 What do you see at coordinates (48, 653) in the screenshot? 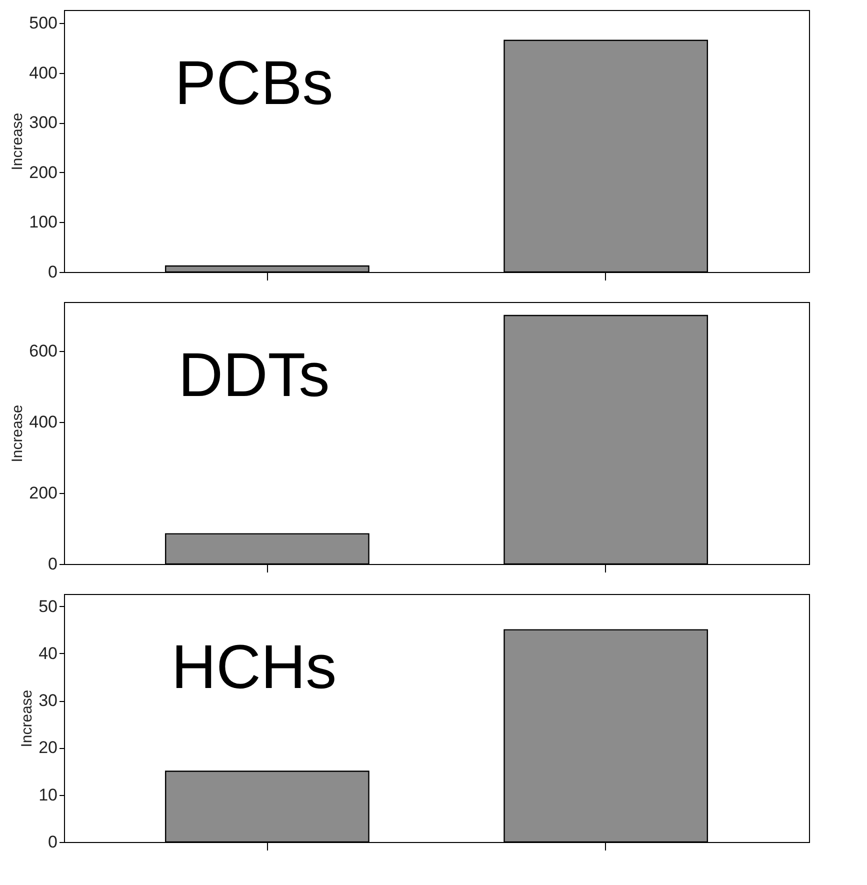
I see `y-tick-label: 40` at bounding box center [48, 653].